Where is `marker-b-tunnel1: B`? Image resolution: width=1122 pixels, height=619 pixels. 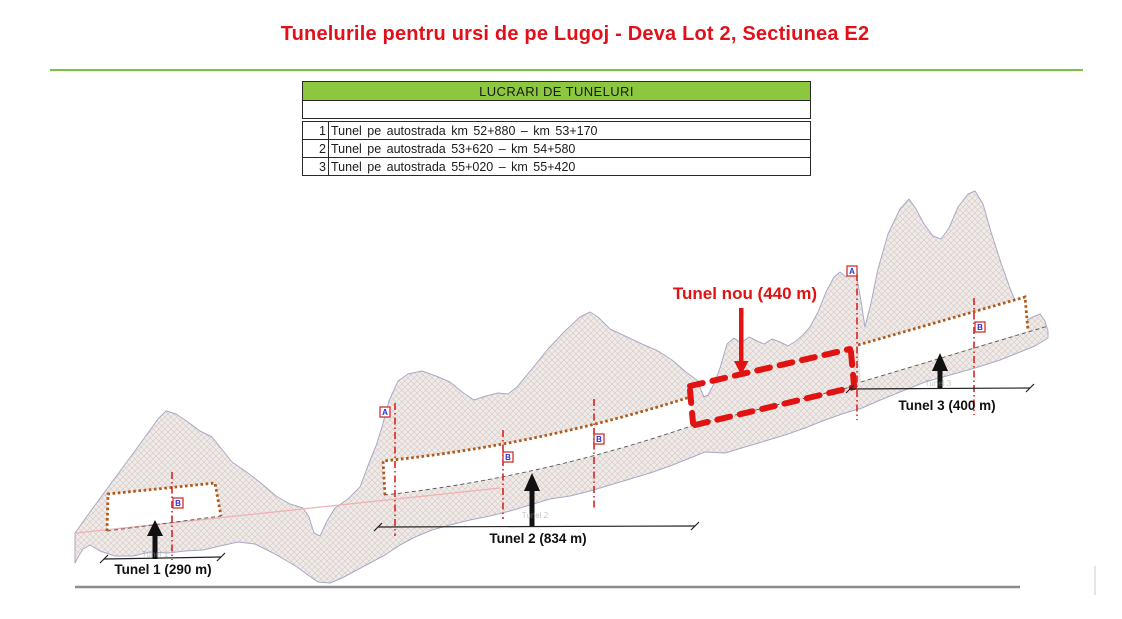
marker-b-tunnel1: B is located at coordinates (178, 503).